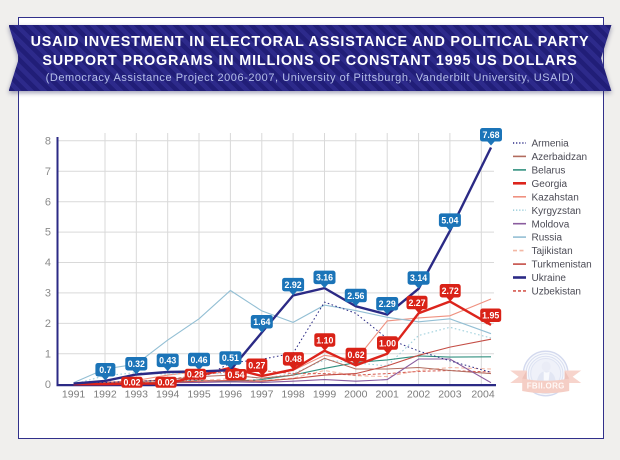 The image size is (620, 460). I want to click on svg-text: 5, so click(48, 233).